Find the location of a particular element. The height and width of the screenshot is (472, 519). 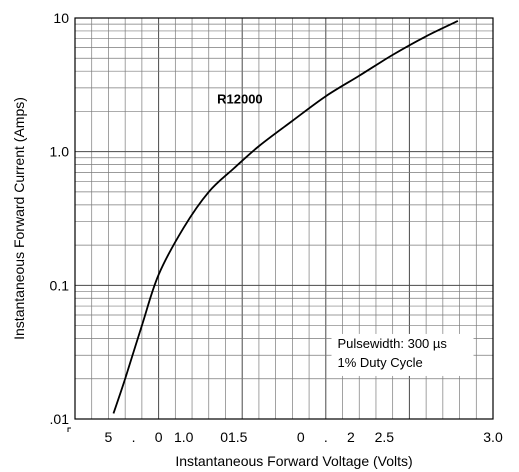

annotation-background is located at coordinates (402, 354).